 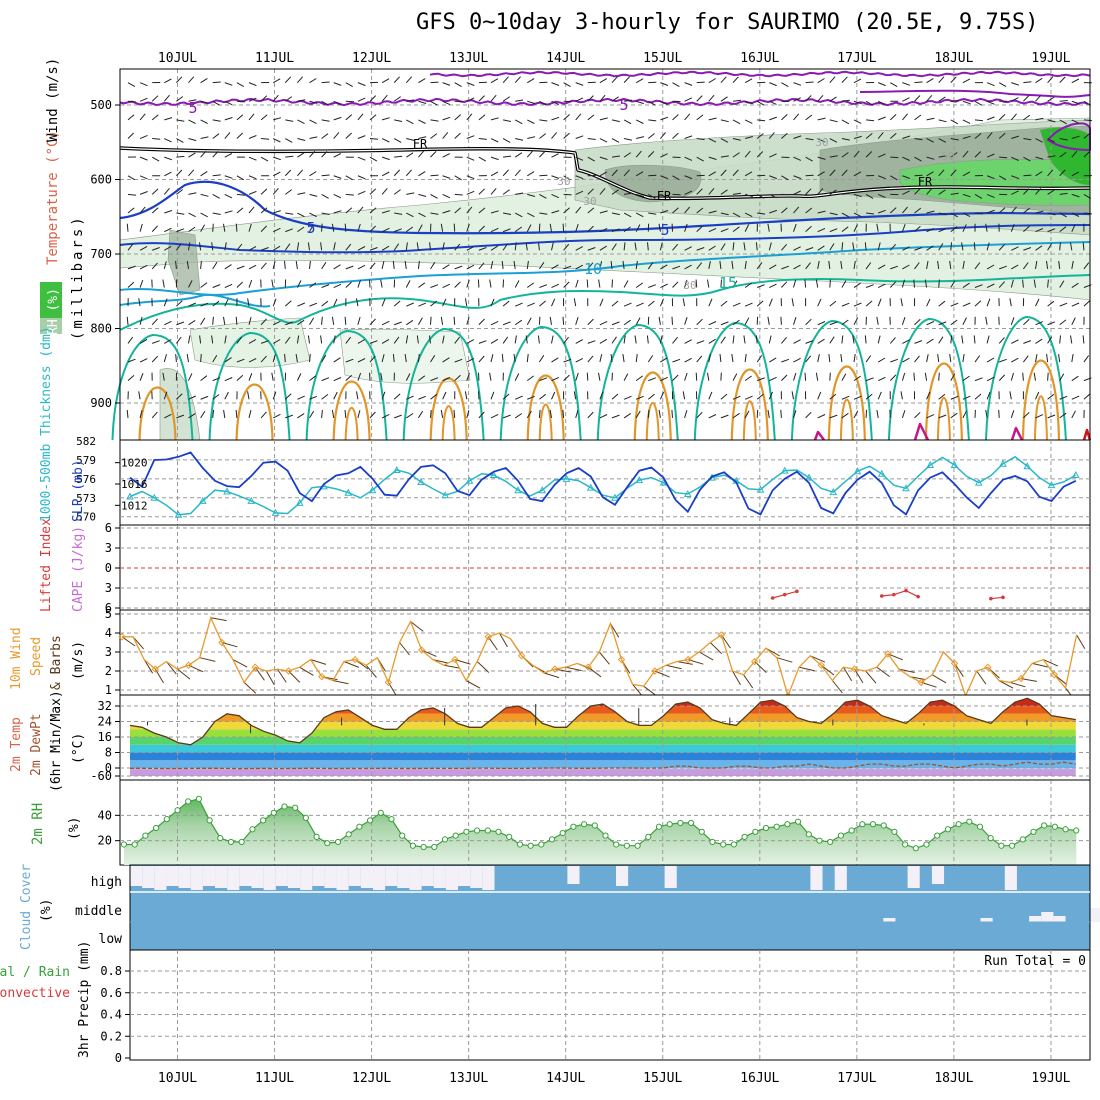 What do you see at coordinates (943, 401) in the screenshot?
I see `diurnal-orange-contour` at bounding box center [943, 401].